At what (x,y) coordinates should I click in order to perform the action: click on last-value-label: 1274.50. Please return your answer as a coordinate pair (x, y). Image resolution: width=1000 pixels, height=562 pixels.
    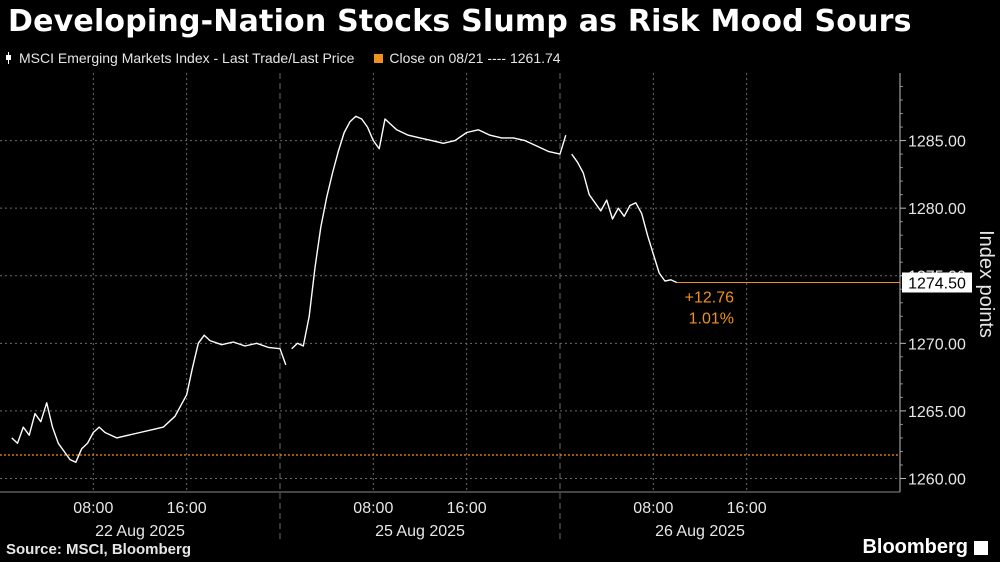
    Looking at the image, I should click on (937, 284).